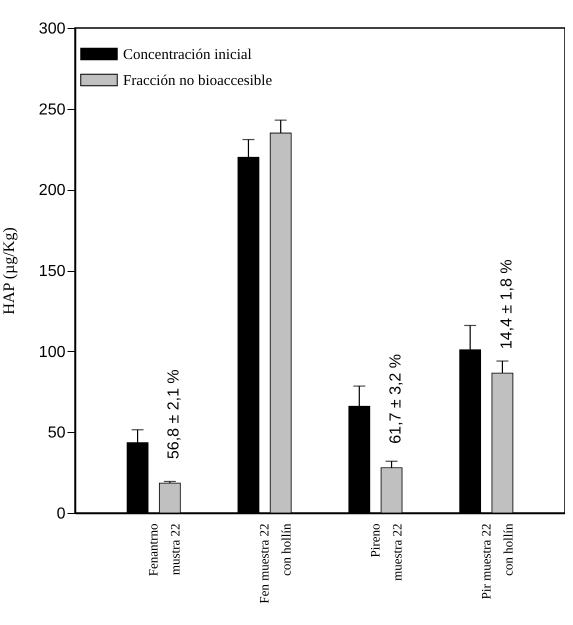  What do you see at coordinates (52, 109) in the screenshot?
I see `y-tick-label: 250` at bounding box center [52, 109].